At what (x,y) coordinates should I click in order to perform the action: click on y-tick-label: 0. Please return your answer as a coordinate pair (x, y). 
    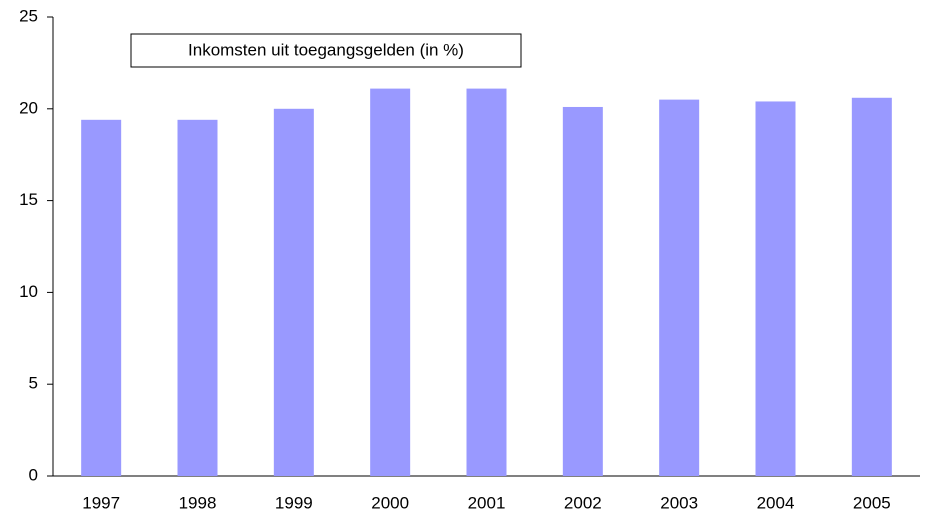
    Looking at the image, I should click on (33, 474).